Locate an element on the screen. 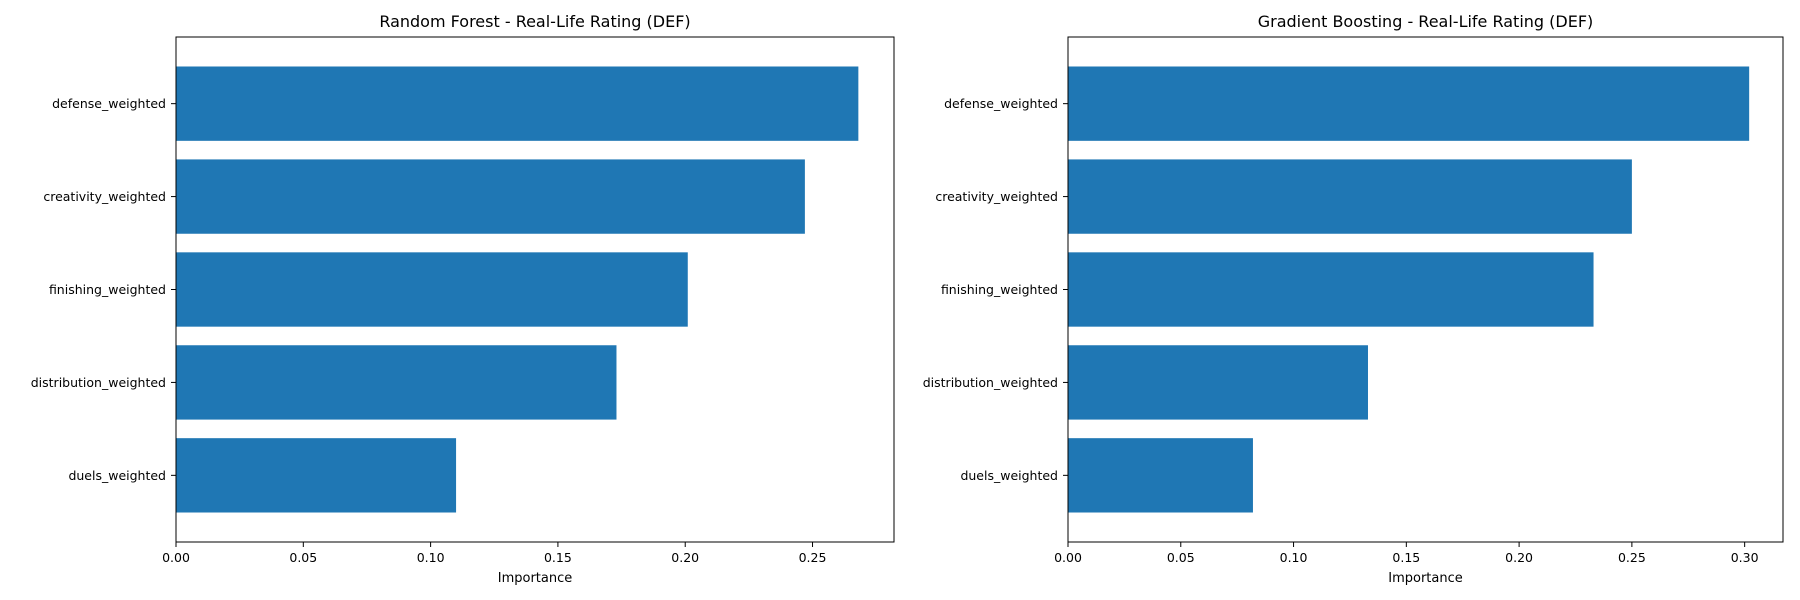  chart-title: Random Forest - Real-Life Rating (DEF) is located at coordinates (534, 21).